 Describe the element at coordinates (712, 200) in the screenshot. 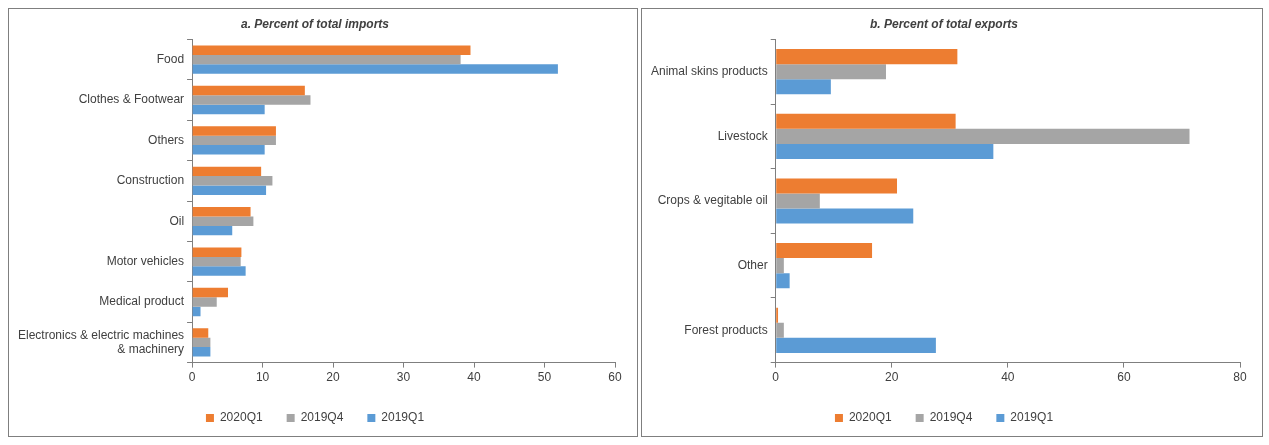

I see `y-tick-label: Crops & vegitable oil` at that location.